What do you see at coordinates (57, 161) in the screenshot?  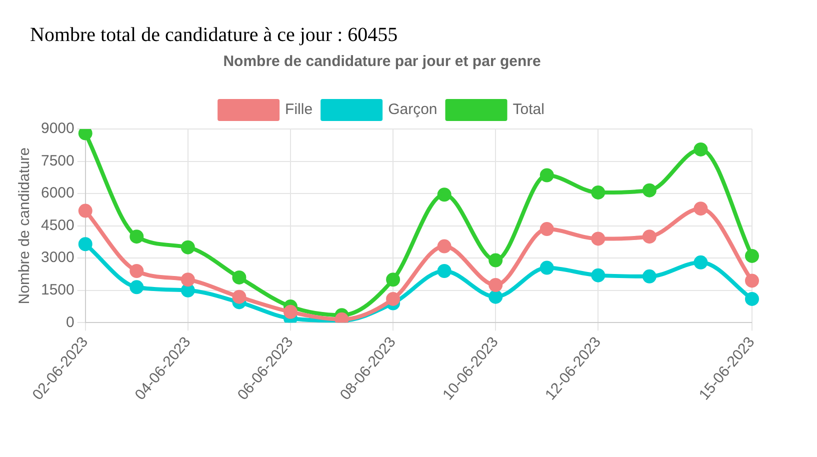 I see `y-tick-label: 7500` at bounding box center [57, 161].